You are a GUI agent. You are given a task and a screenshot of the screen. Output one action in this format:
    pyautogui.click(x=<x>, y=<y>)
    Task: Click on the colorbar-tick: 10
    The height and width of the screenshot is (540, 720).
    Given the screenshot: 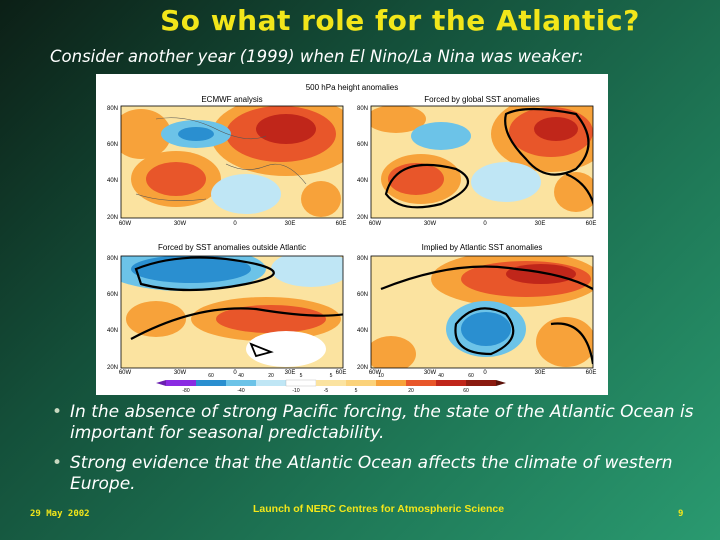 What is the action you would take?
    pyautogui.click(x=381, y=376)
    